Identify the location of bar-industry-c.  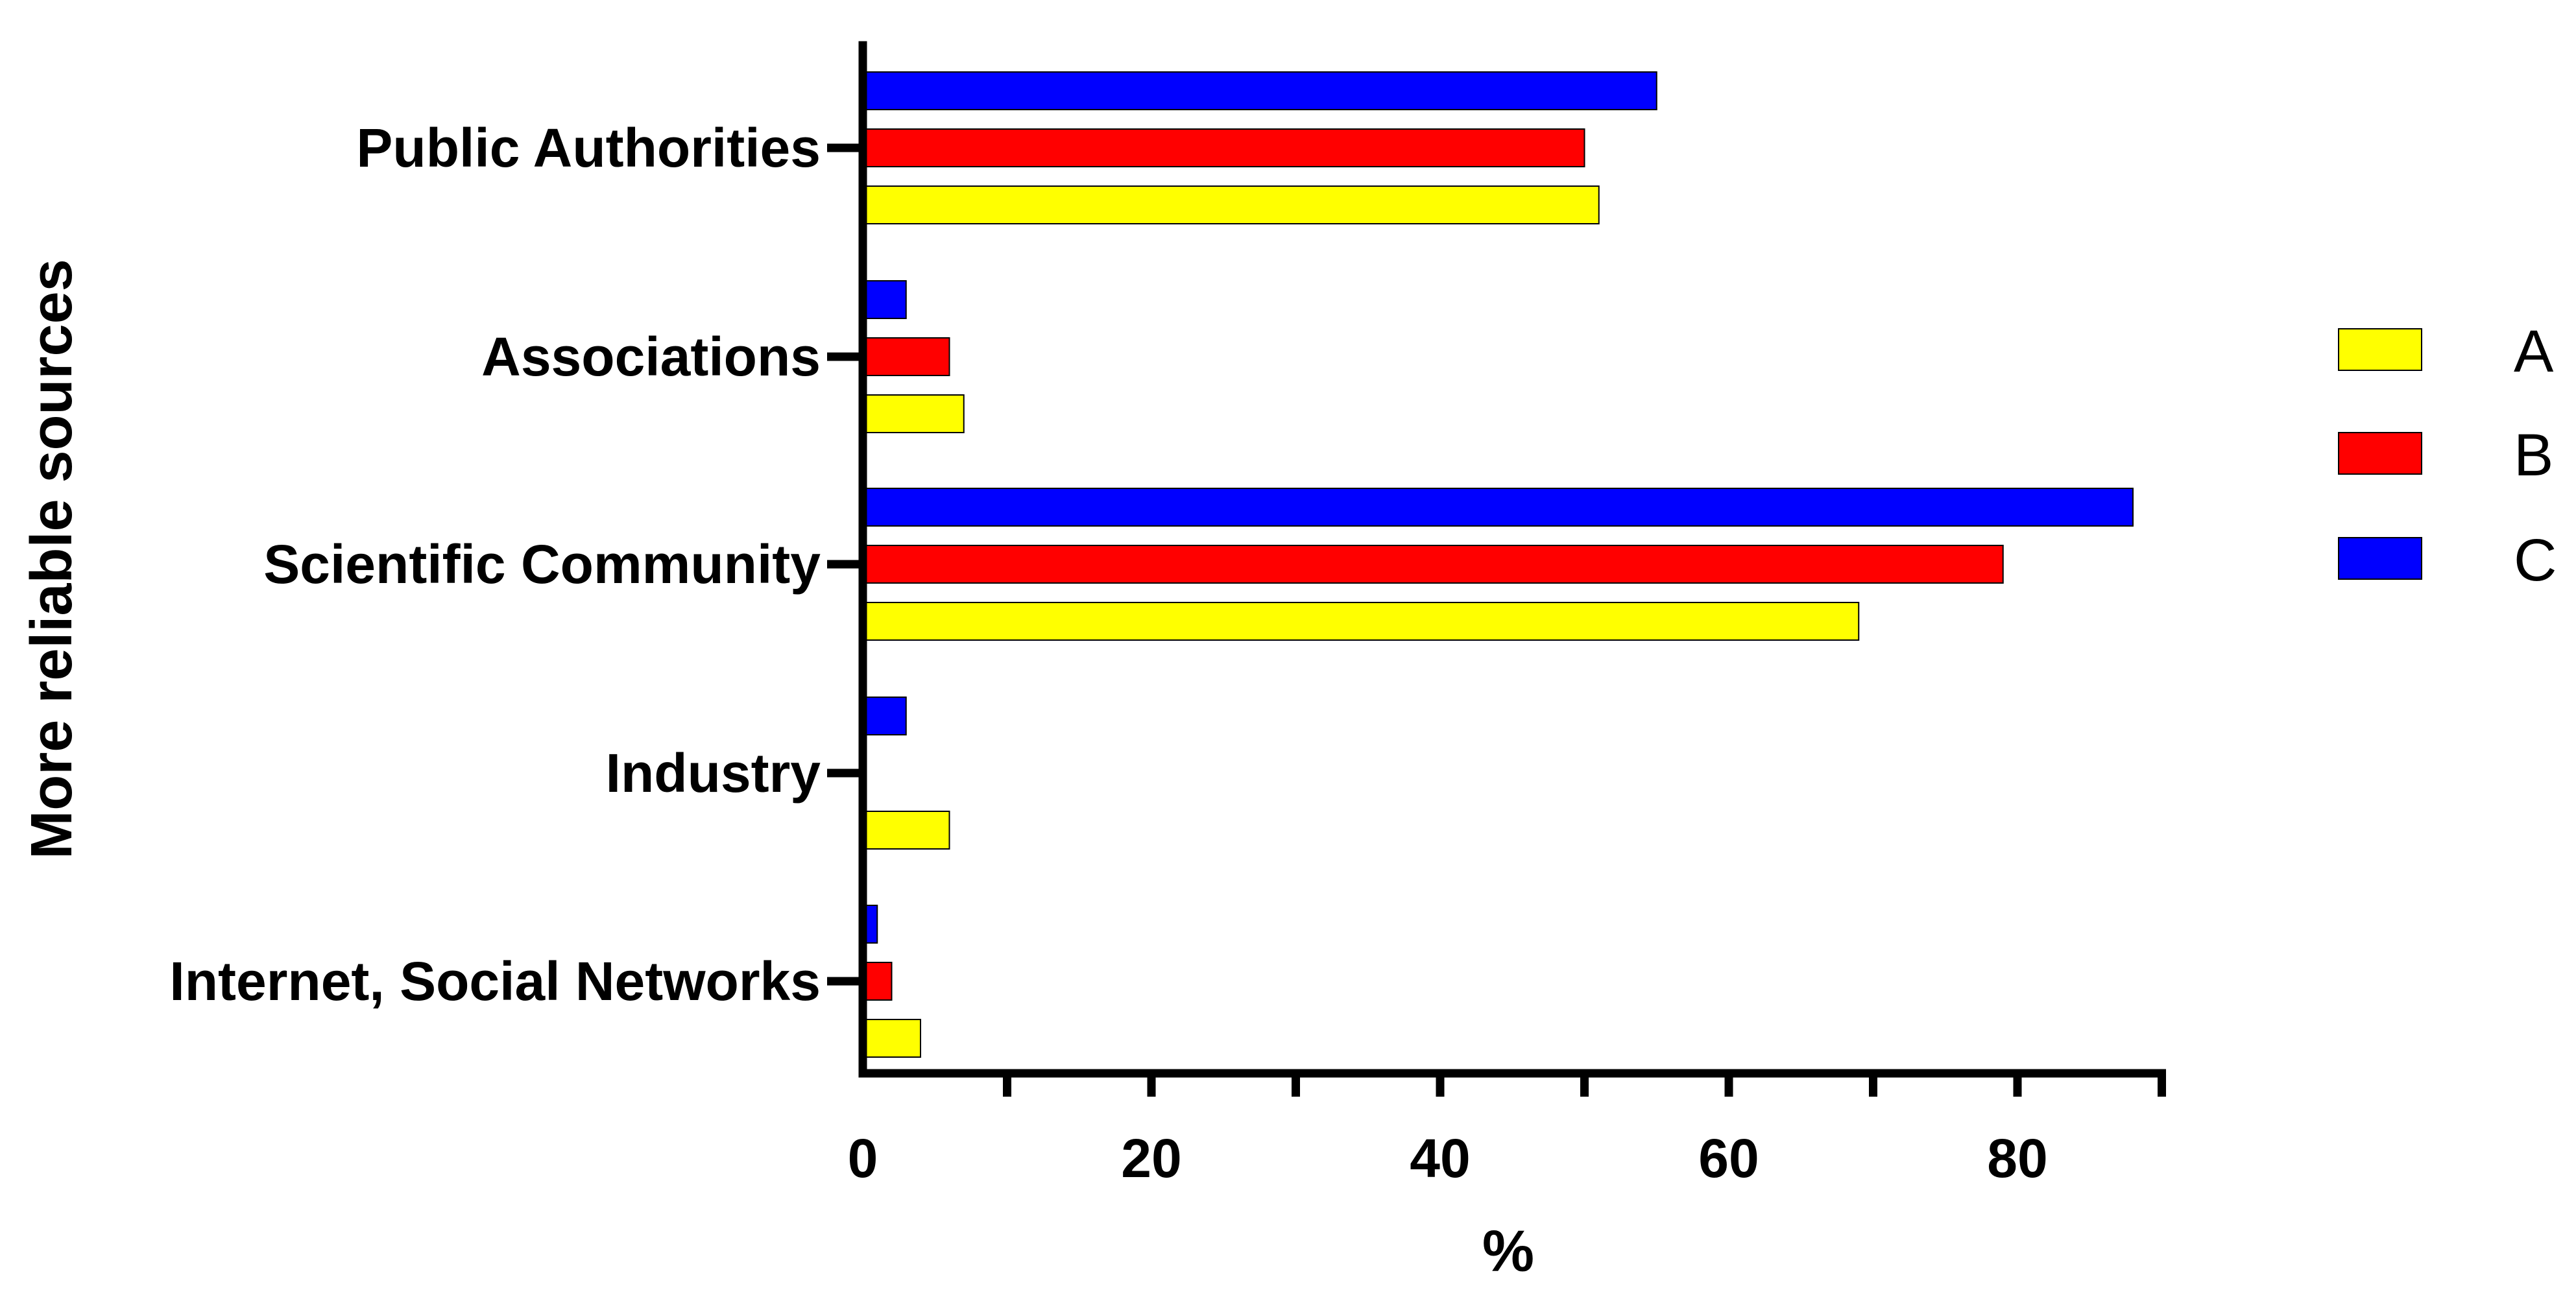
(884, 716).